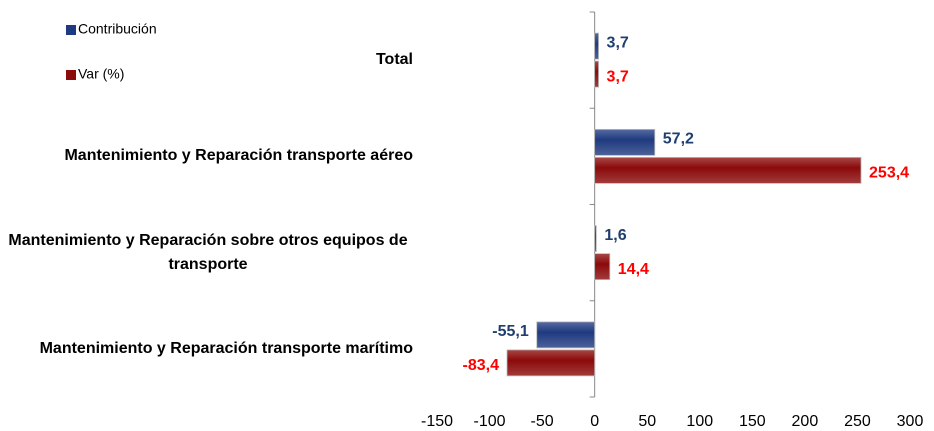 Image resolution: width=934 pixels, height=431 pixels. Describe the element at coordinates (437, 421) in the screenshot. I see `x-tick-label: -150` at that location.